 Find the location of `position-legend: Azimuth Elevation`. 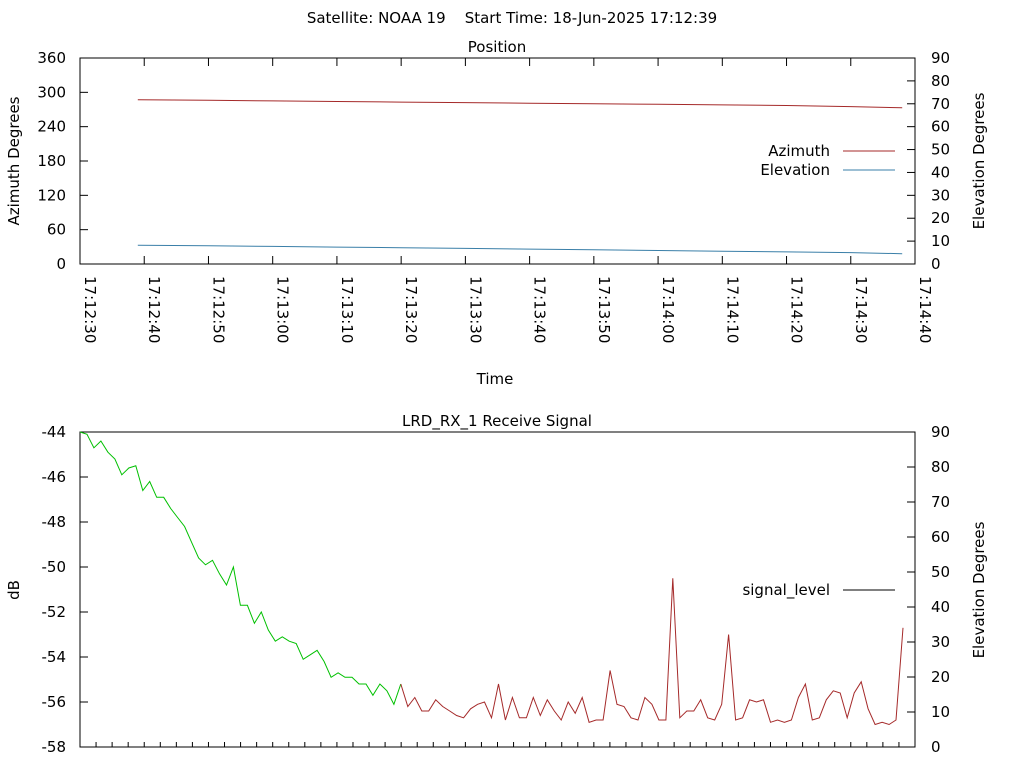

position-legend: Azimuth Elevation is located at coordinates (827, 160).